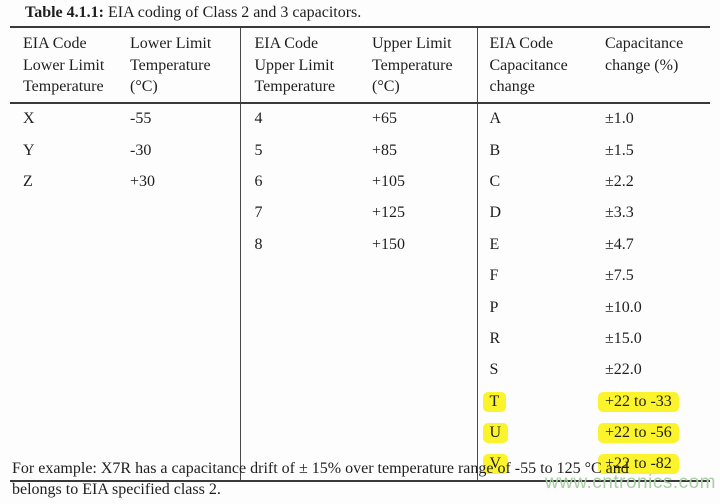 This screenshot has height=504, width=720. Describe the element at coordinates (299, 213) in the screenshot. I see `table-cell: 7` at that location.